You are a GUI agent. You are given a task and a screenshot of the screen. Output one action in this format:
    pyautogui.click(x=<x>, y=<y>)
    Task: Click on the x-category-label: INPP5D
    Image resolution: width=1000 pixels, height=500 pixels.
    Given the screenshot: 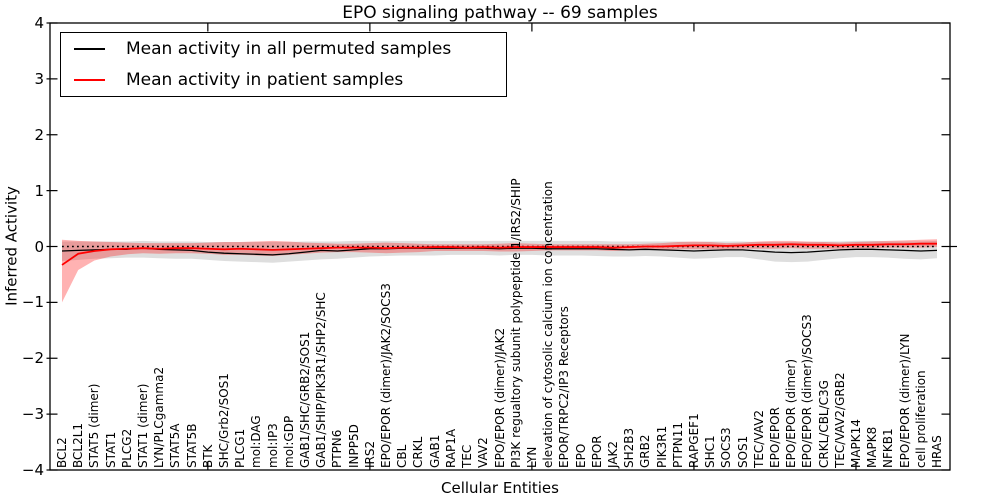 What is the action you would take?
    pyautogui.click(x=353, y=446)
    